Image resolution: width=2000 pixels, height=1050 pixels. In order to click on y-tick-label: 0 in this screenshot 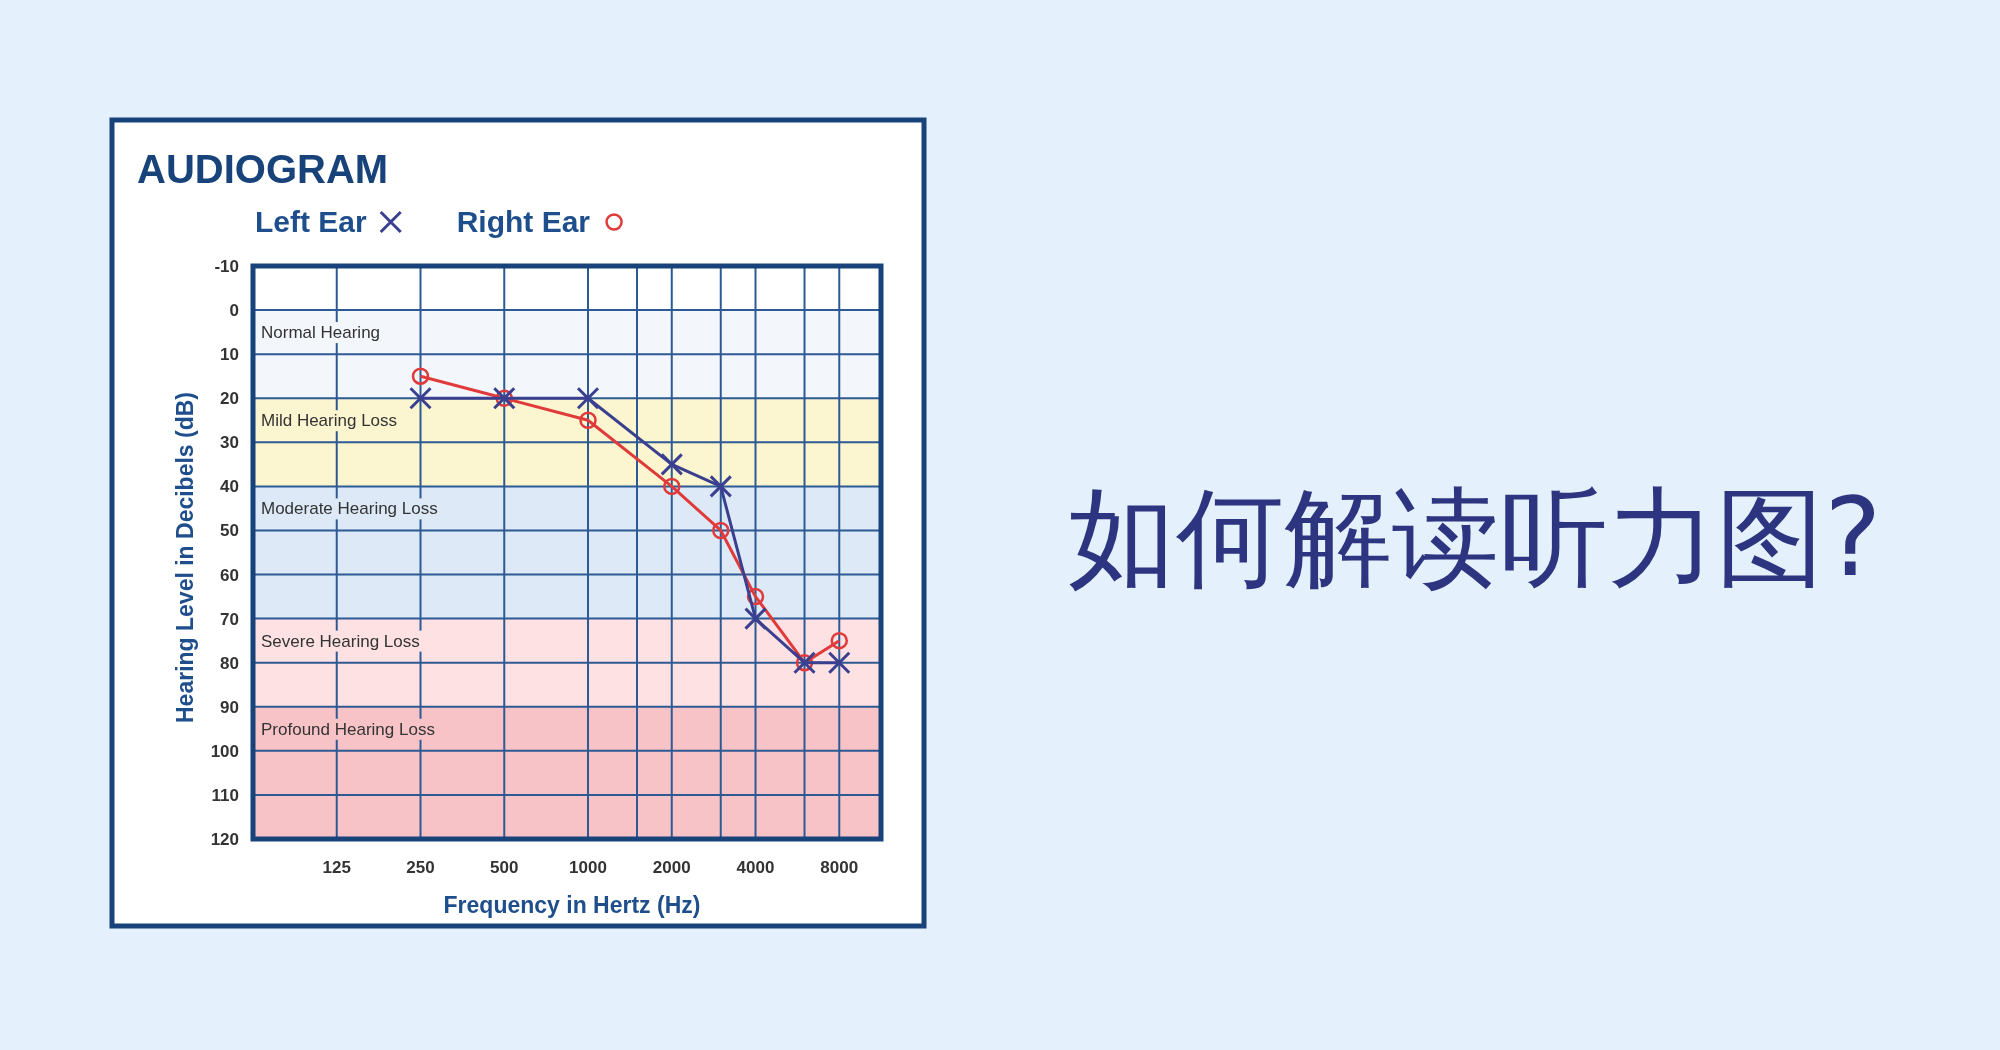, I will do `click(234, 311)`.